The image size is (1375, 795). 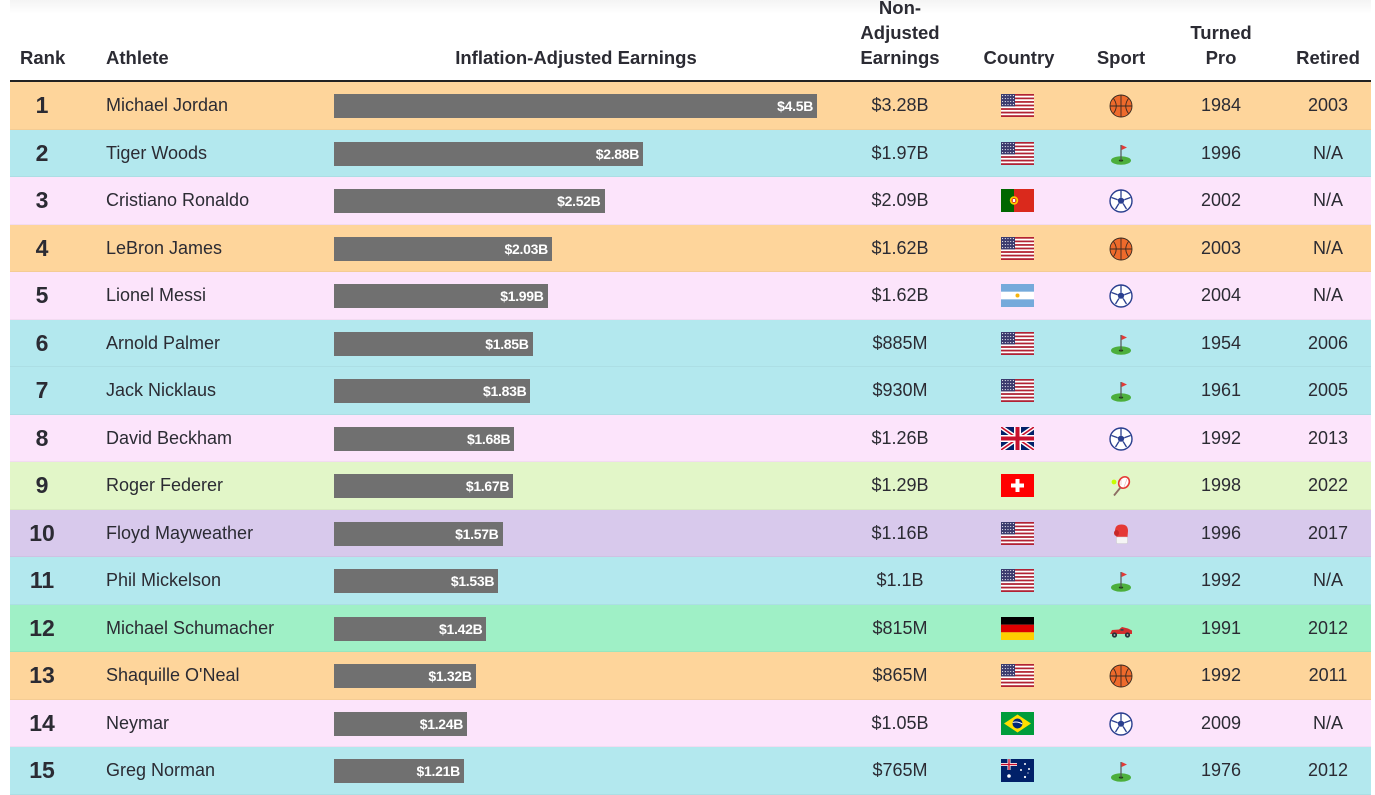 What do you see at coordinates (441, 296) in the screenshot?
I see `earnings-bar: $1.99B` at bounding box center [441, 296].